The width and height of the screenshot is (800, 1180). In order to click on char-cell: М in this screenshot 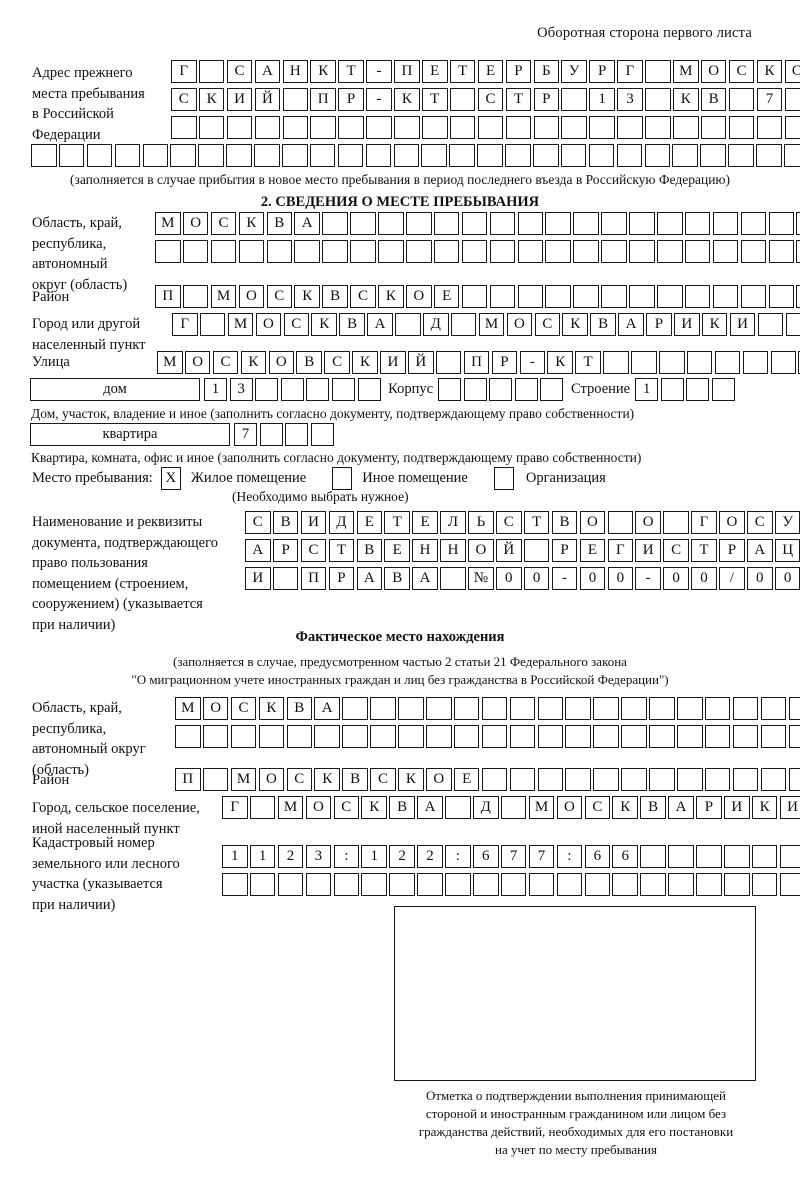, I will do `click(491, 324)`.